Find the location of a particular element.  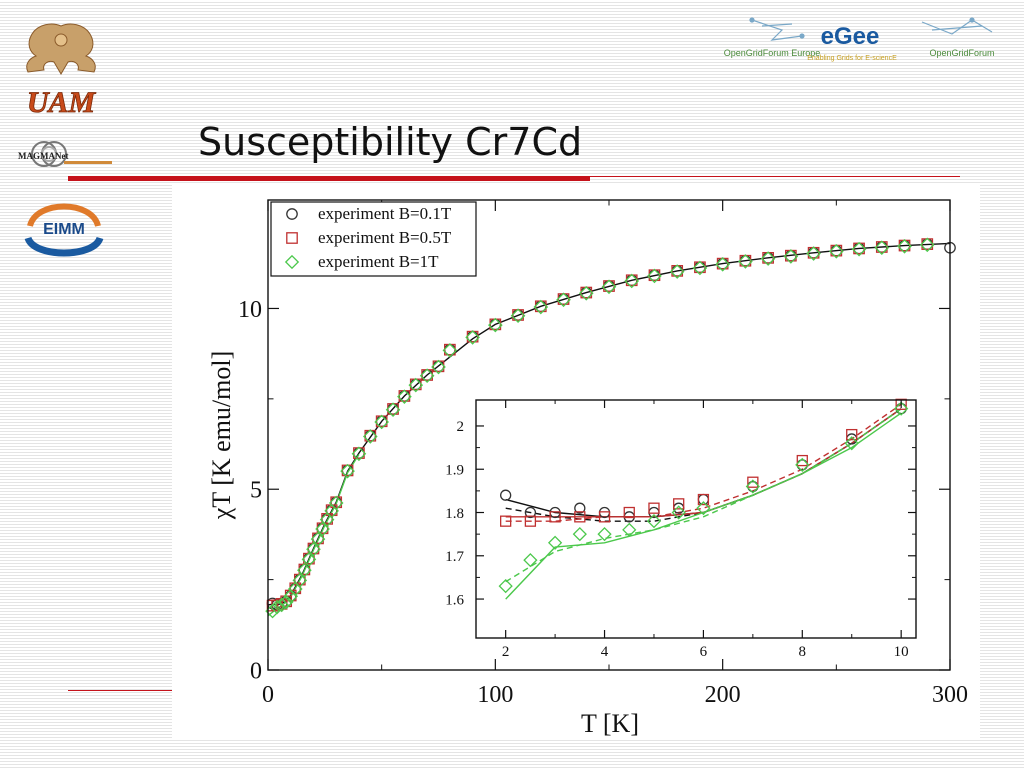

egee-subtitle-text: Enabling Grids for E-sciencE is located at coordinates (852, 58).